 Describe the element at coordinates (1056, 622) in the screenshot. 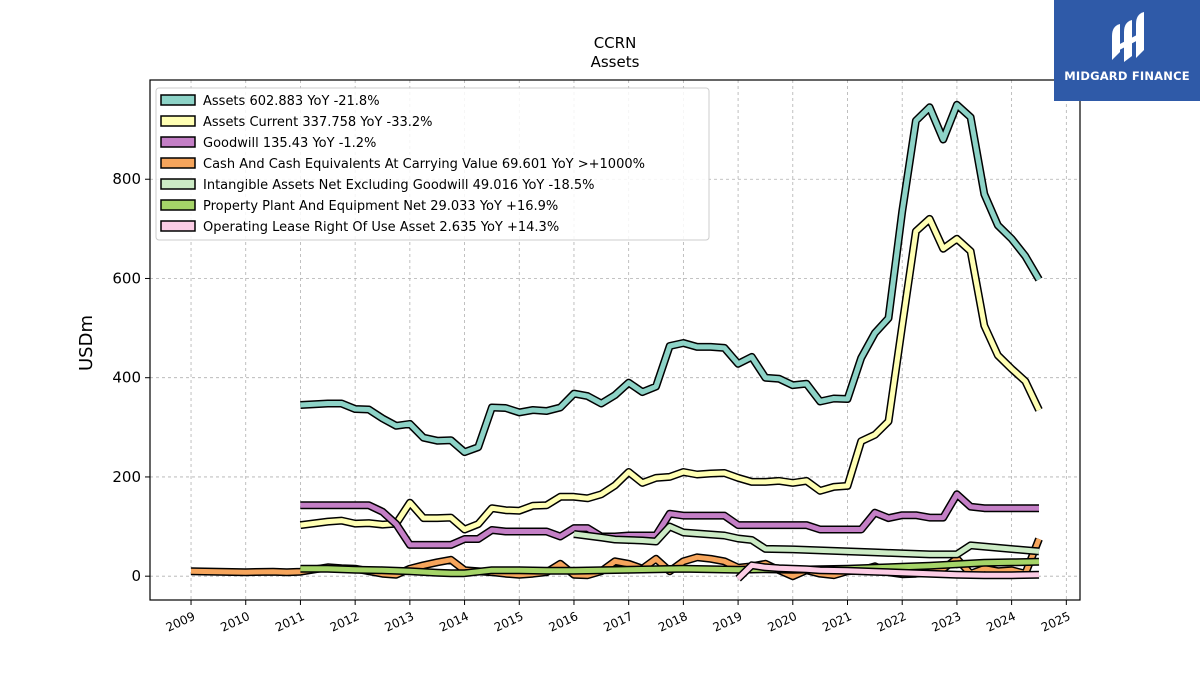

I see `x-tick-label: 2025` at that location.